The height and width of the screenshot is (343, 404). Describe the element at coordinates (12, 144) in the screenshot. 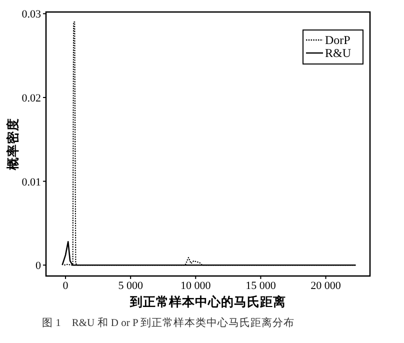

I see `y-axis-title: 概率密度` at that location.